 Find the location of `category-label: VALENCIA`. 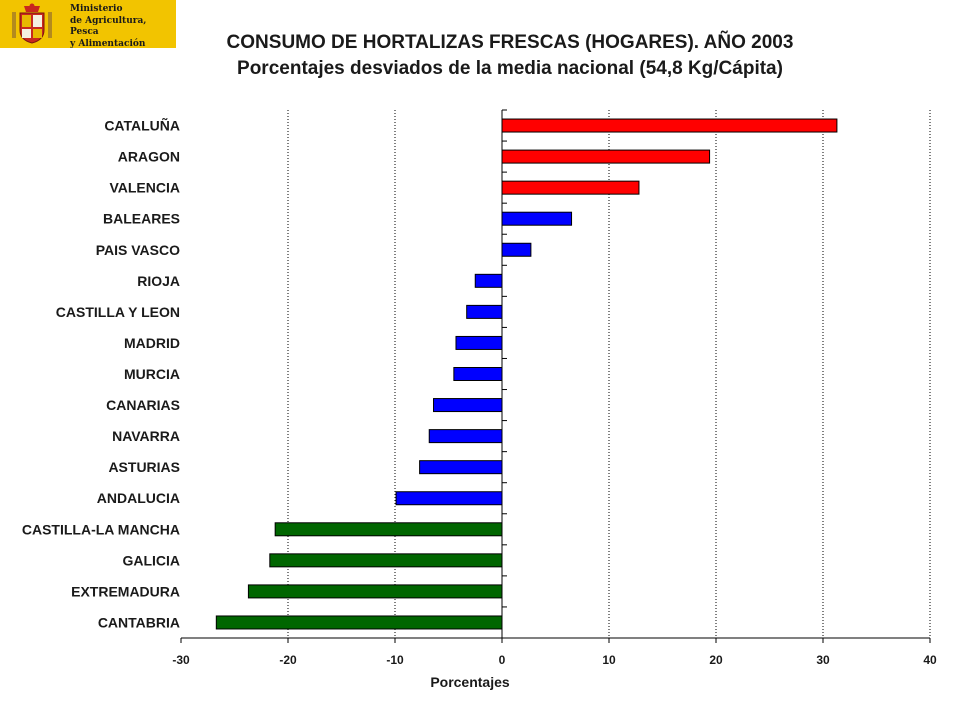

category-label: VALENCIA is located at coordinates (144, 188).